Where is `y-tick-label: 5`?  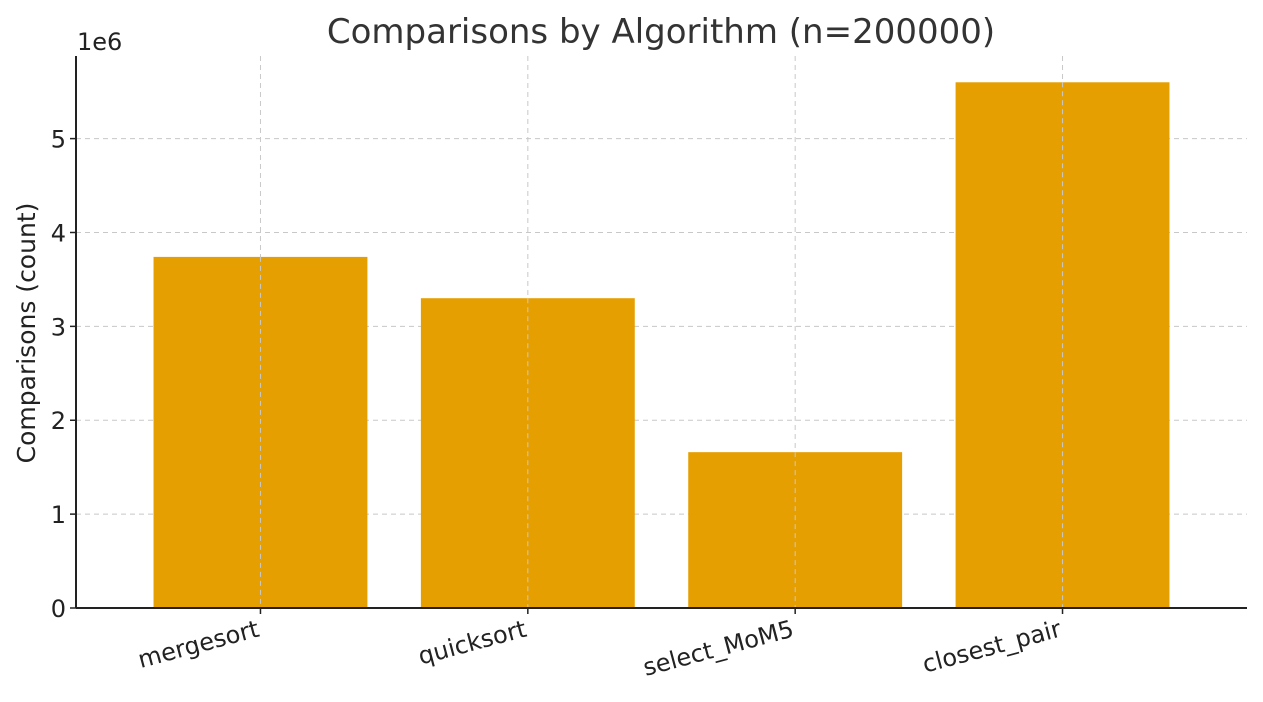 y-tick-label: 5 is located at coordinates (58, 140).